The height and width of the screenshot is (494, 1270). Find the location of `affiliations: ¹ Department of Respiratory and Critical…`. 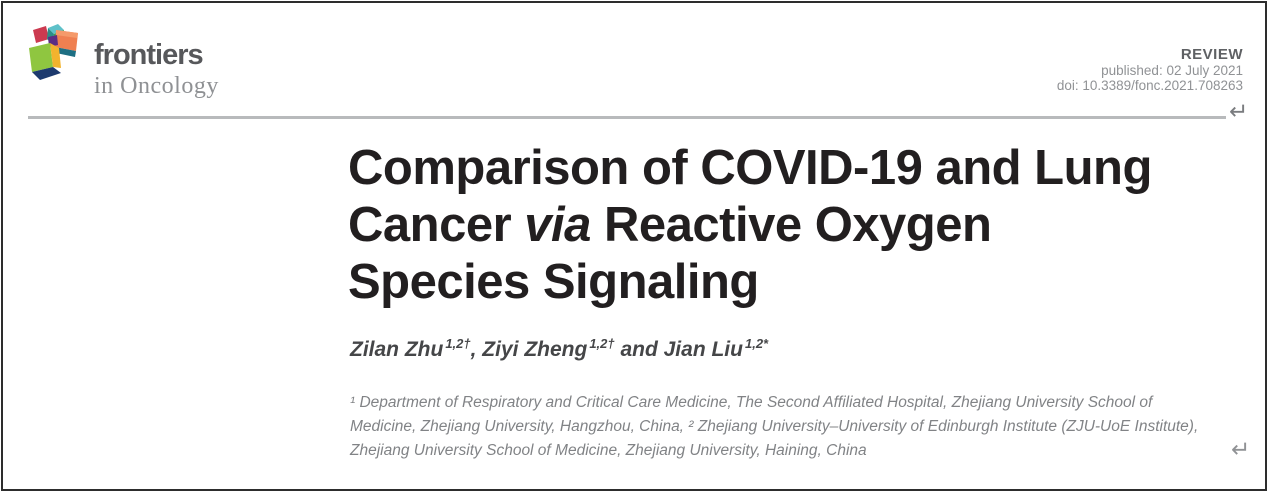

affiliations: ¹ Department of Respiratory and Critical… is located at coordinates (774, 427).